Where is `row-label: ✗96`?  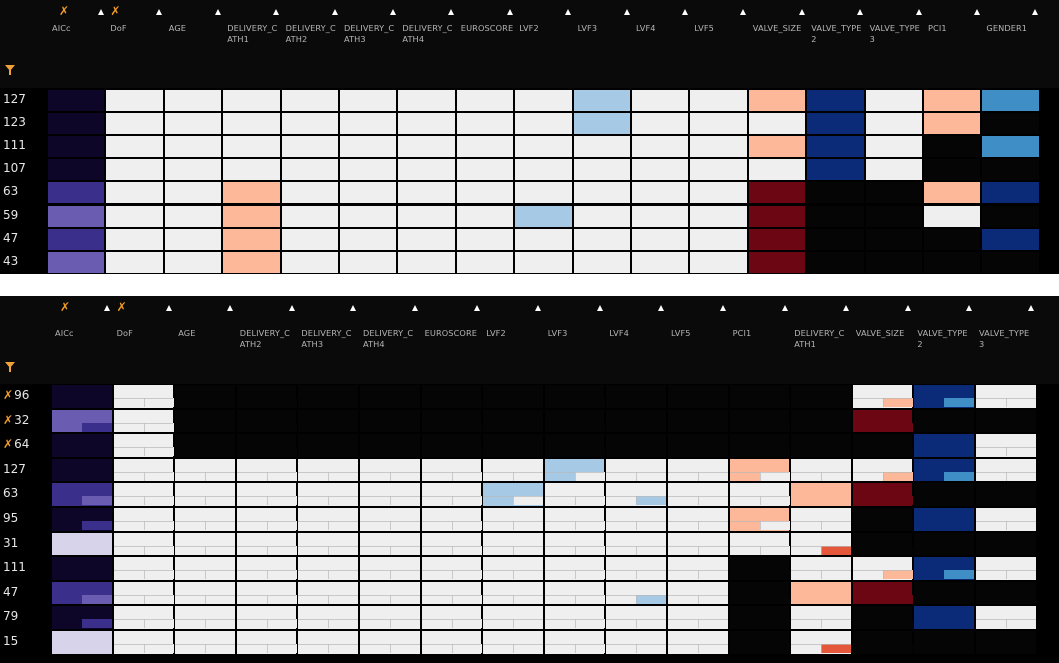 row-label: ✗96 is located at coordinates (16, 395).